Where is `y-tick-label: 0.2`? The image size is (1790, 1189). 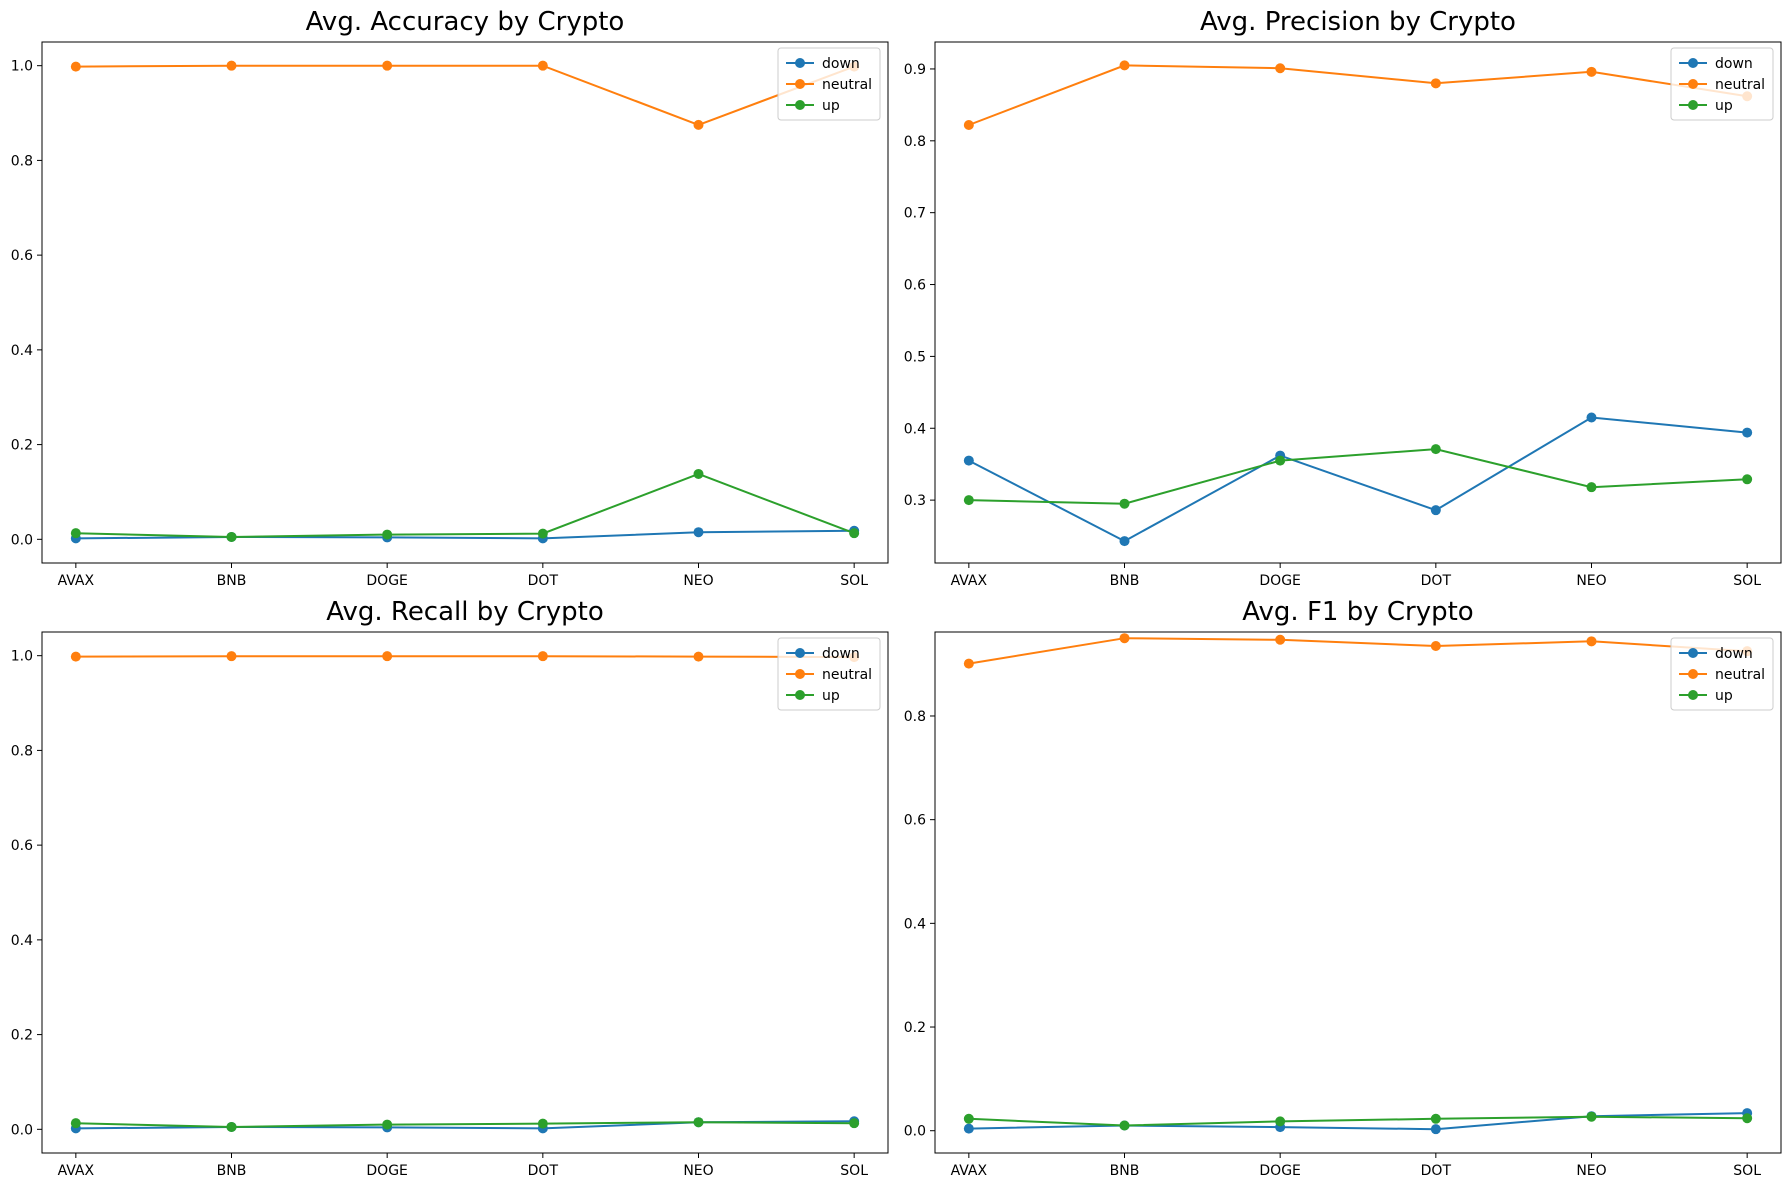 y-tick-label: 0.2 is located at coordinates (915, 1028).